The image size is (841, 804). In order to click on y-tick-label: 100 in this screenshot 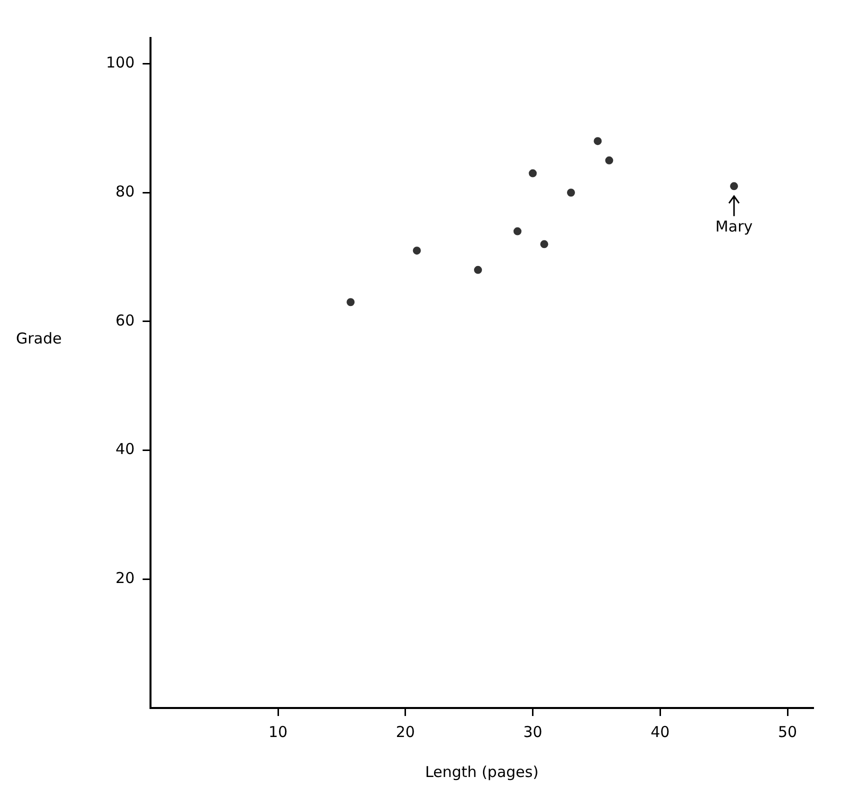, I will do `click(120, 63)`.